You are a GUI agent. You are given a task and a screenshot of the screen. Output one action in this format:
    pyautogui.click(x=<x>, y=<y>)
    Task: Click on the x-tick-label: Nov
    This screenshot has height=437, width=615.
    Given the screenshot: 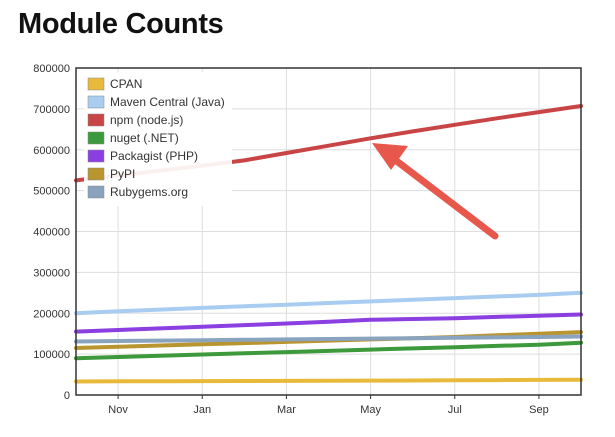 What is the action you would take?
    pyautogui.click(x=118, y=410)
    